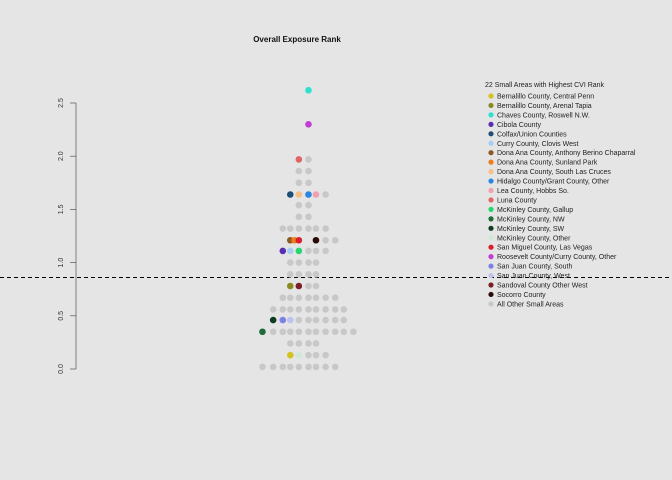  Describe the element at coordinates (531, 229) in the screenshot. I see `legend-label: McKinley County, SW` at that location.